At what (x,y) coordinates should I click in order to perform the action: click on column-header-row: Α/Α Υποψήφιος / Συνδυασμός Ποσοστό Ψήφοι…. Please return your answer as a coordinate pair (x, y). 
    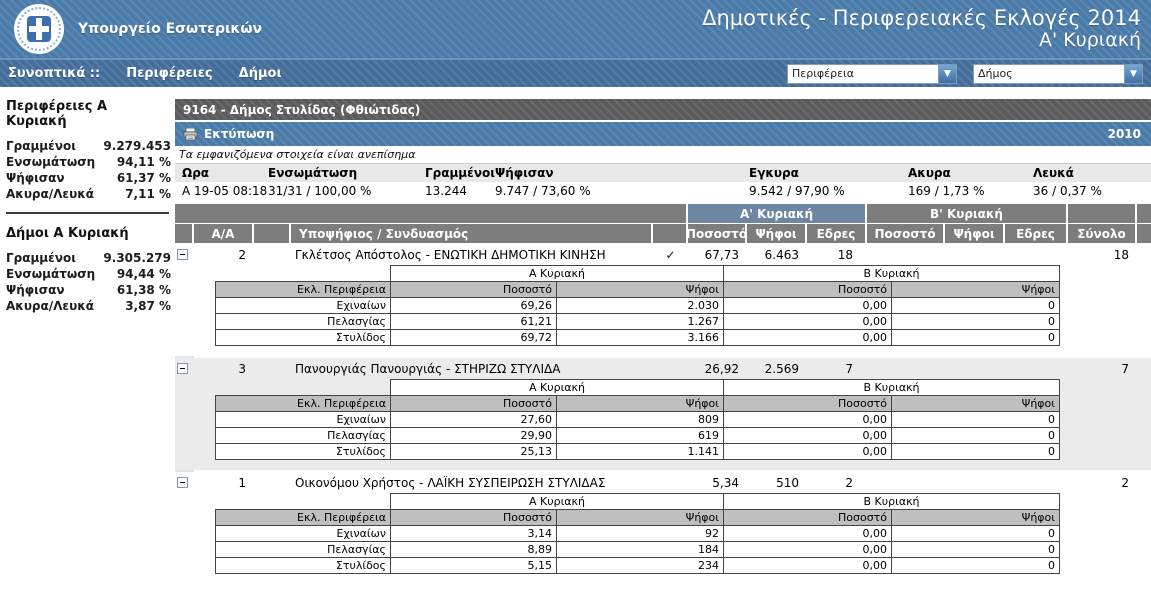
    Looking at the image, I should click on (663, 233).